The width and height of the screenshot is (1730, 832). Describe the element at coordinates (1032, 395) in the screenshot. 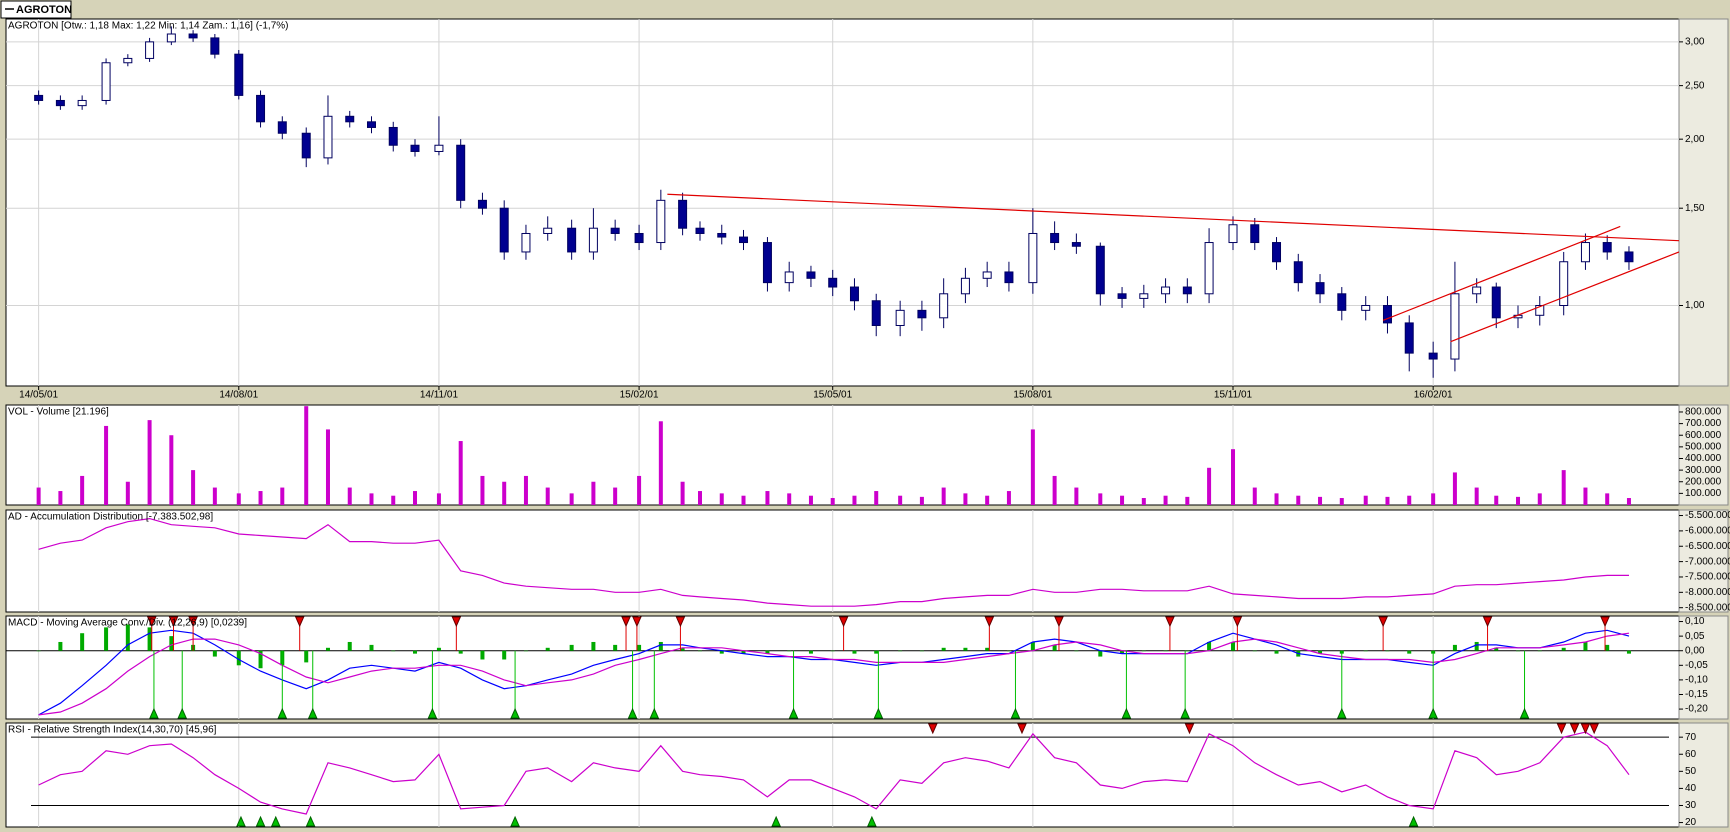

I see `x-tick-label: 15/08/01` at that location.